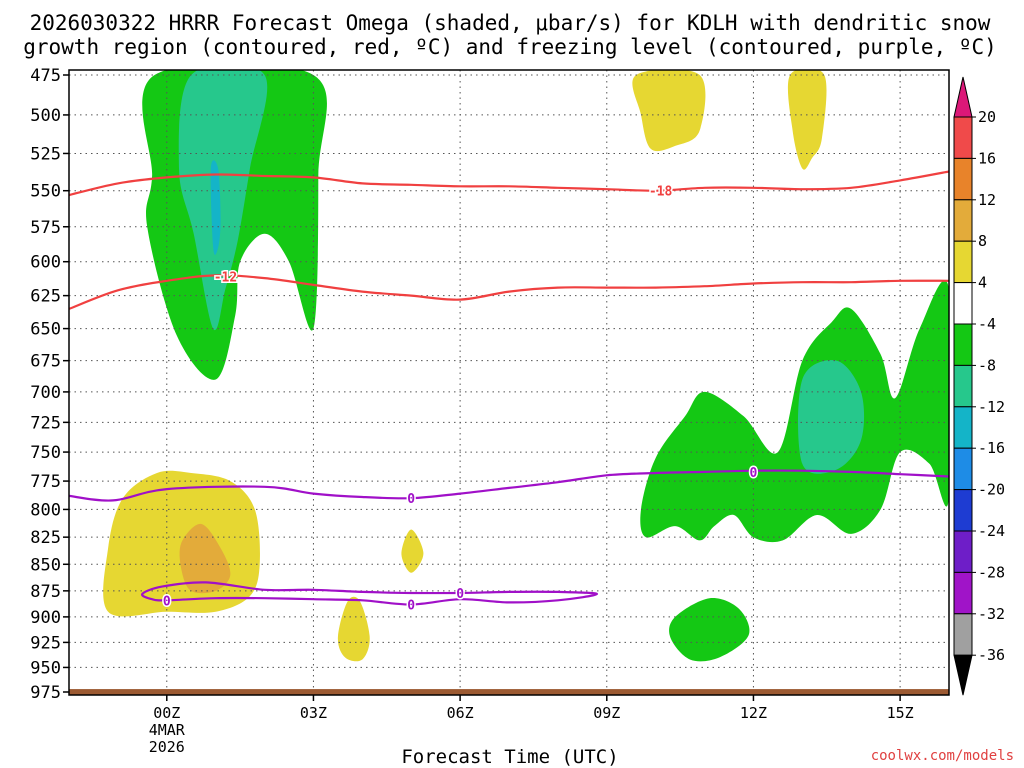 Image resolution: width=1024 pixels, height=768 pixels. I want to click on x-tick-label-12Z: 12Z, so click(753, 713).